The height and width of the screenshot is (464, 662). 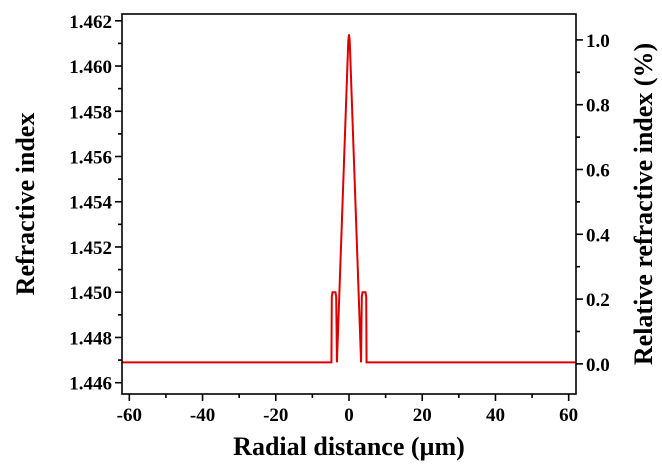 I want to click on secondary-y-axis-title: Relative refractive index (%), so click(x=643, y=204).